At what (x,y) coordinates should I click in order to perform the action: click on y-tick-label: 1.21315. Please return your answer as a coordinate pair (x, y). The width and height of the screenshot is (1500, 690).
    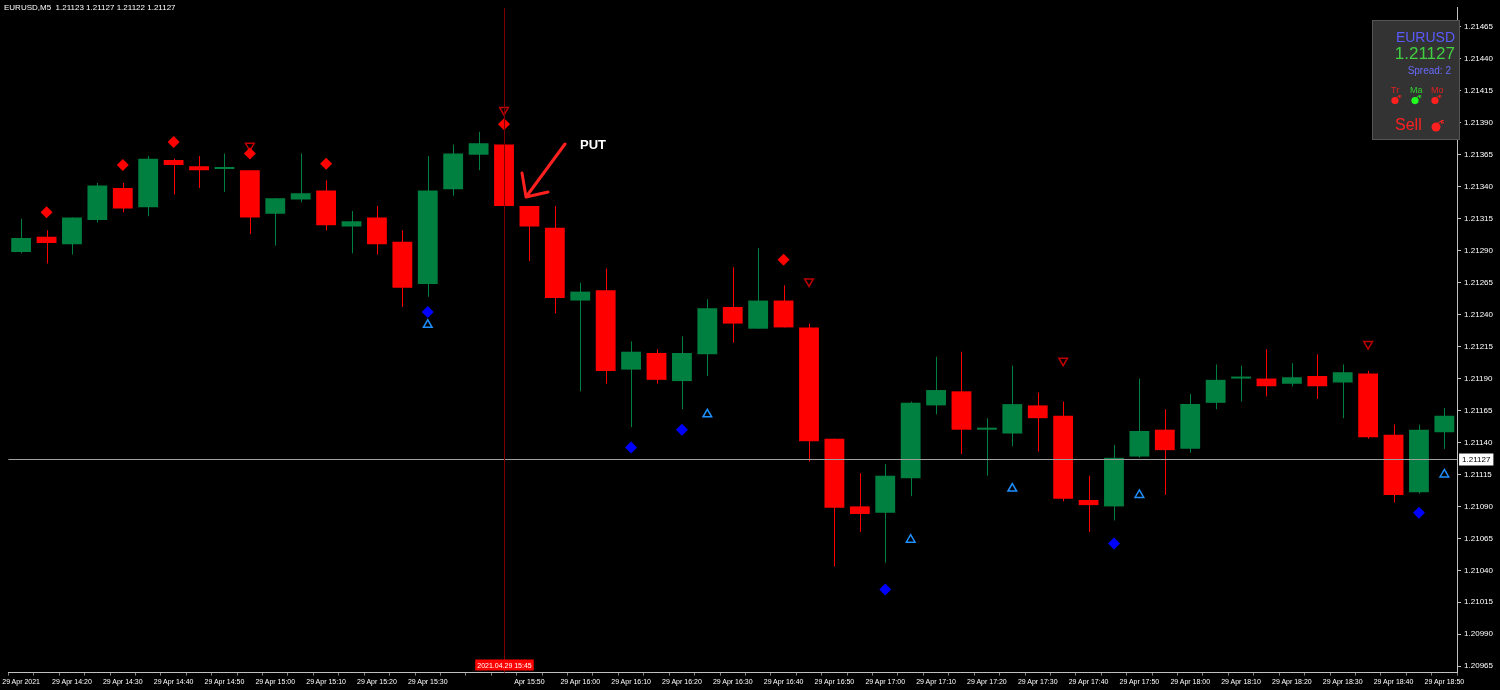
    Looking at the image, I should click on (1479, 218).